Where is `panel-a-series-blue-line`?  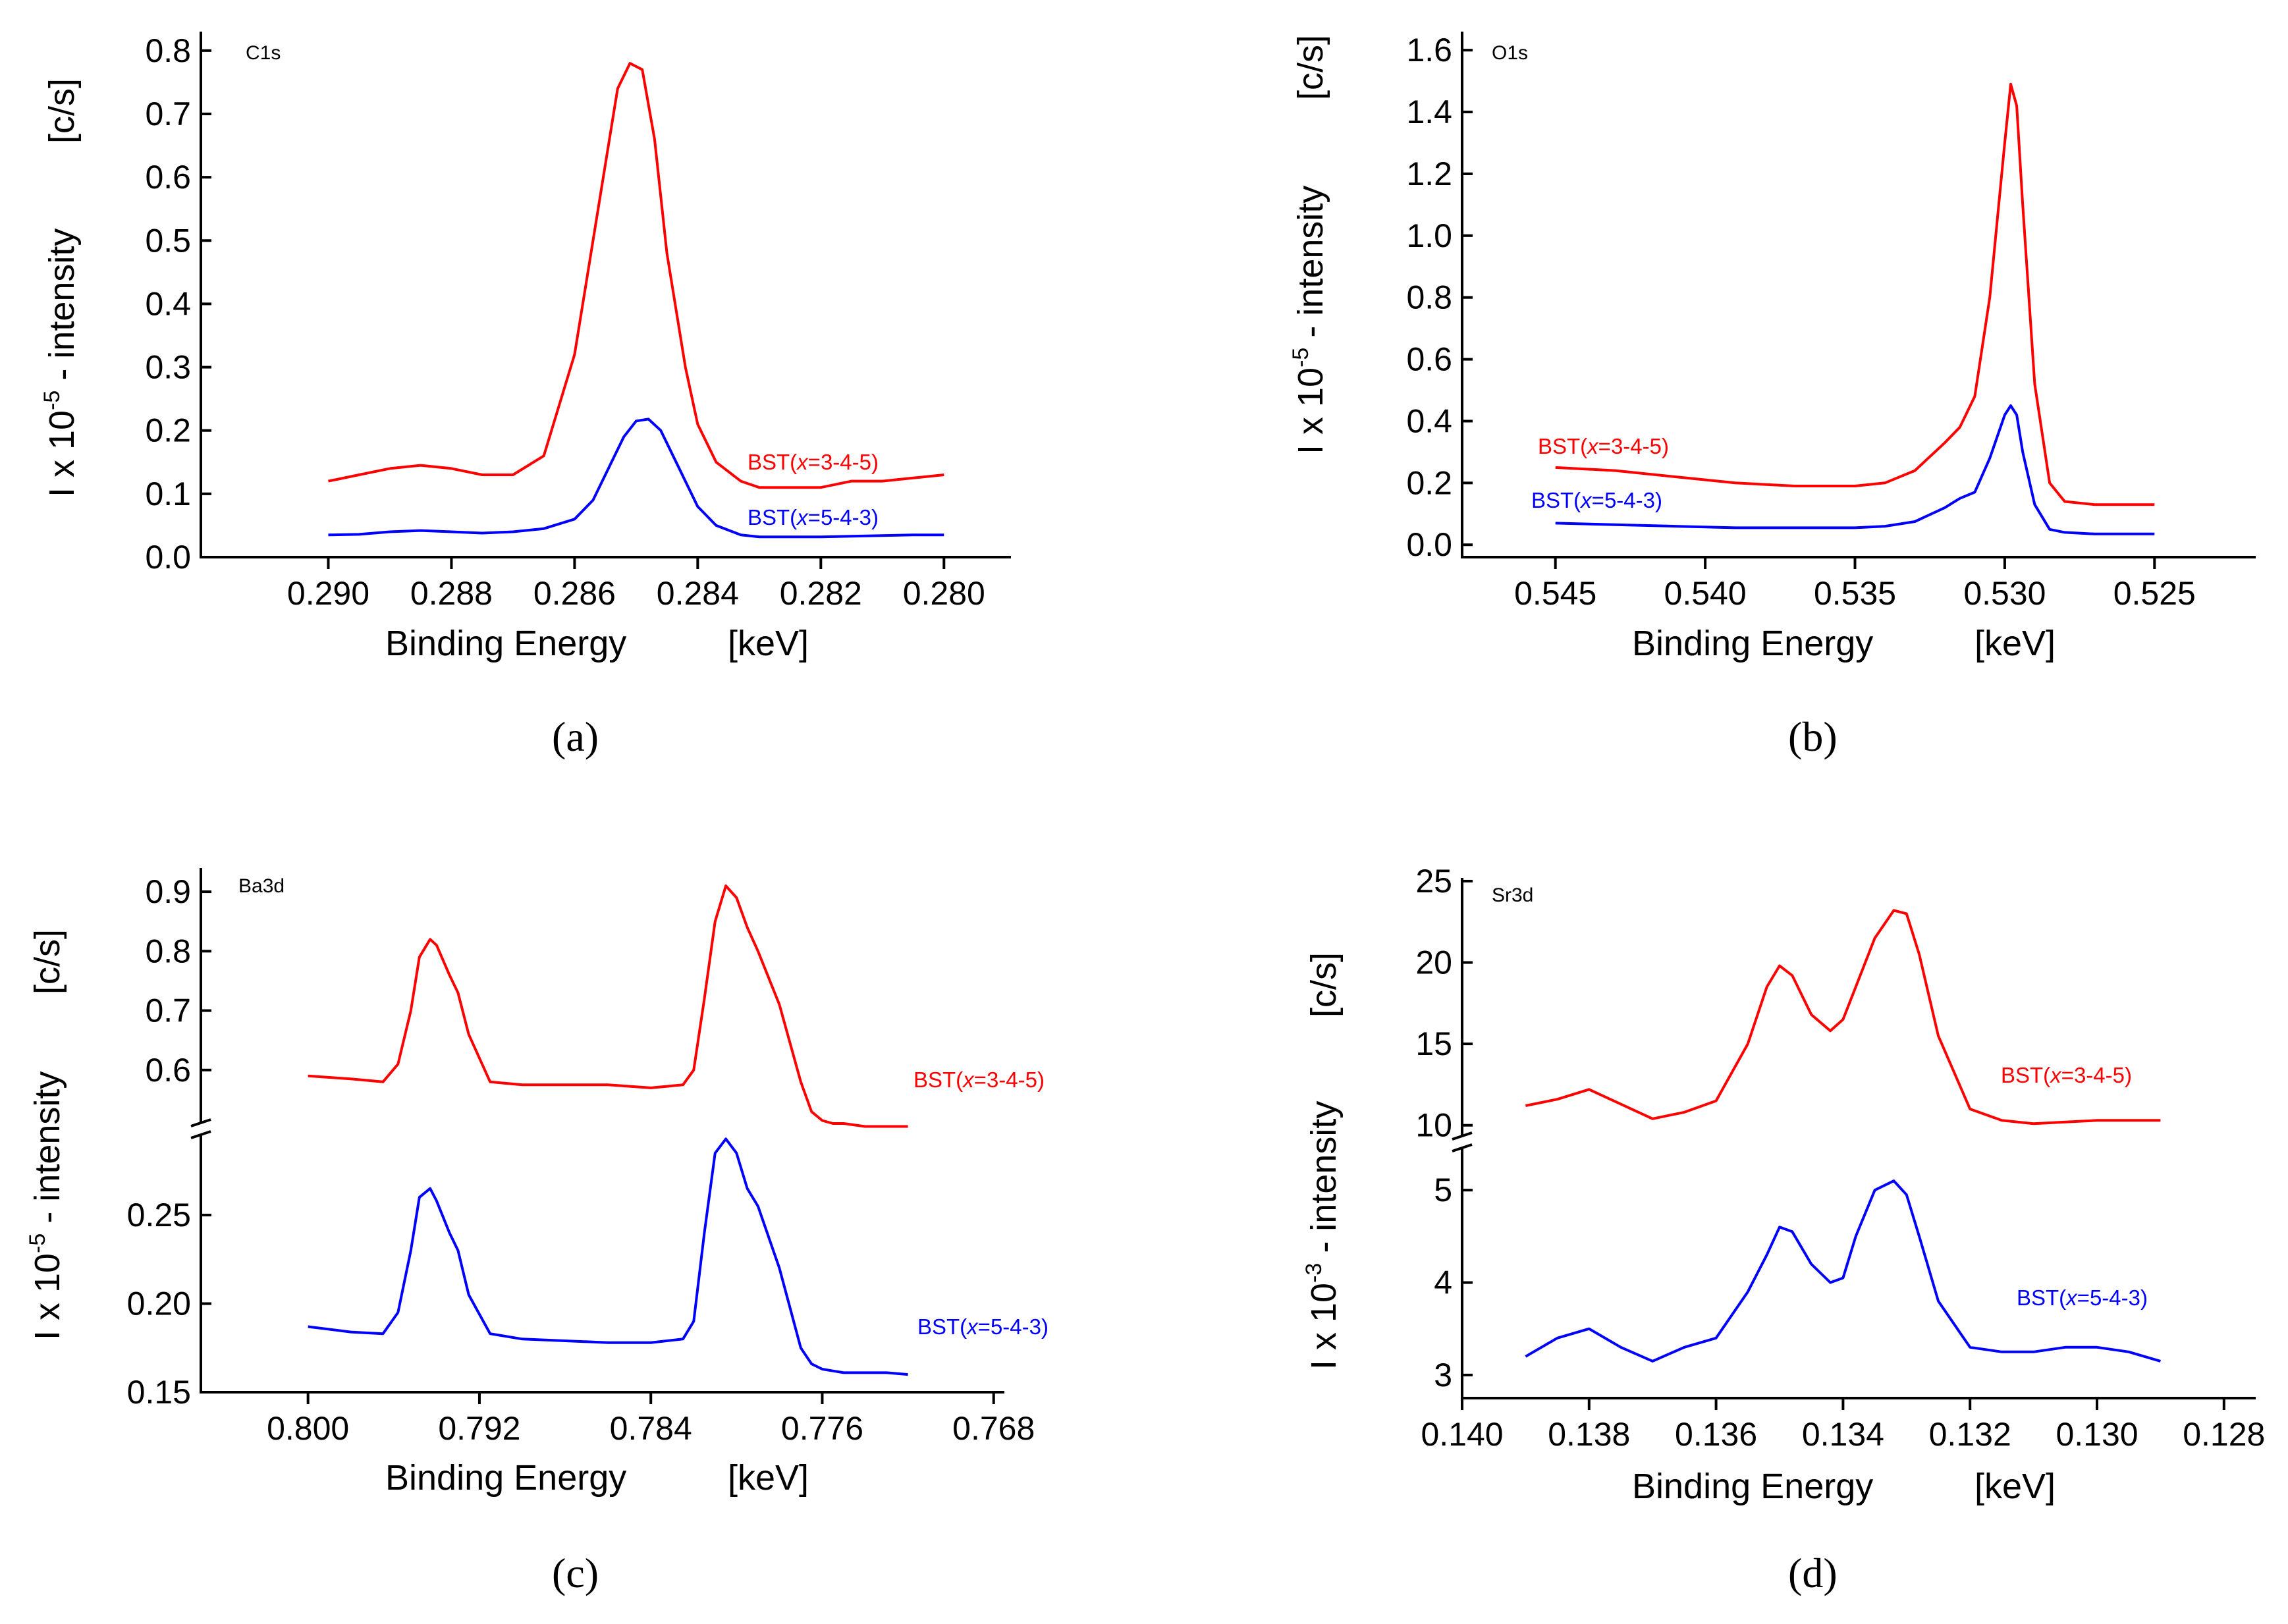 panel-a-series-blue-line is located at coordinates (636, 478).